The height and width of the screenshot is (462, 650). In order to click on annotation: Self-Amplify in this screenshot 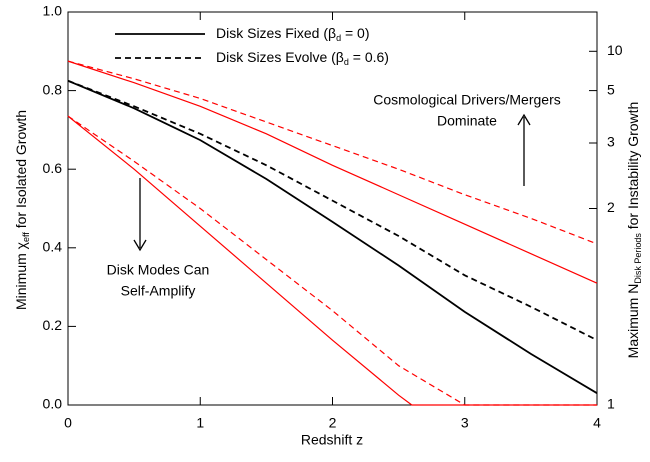, I will do `click(158, 291)`.